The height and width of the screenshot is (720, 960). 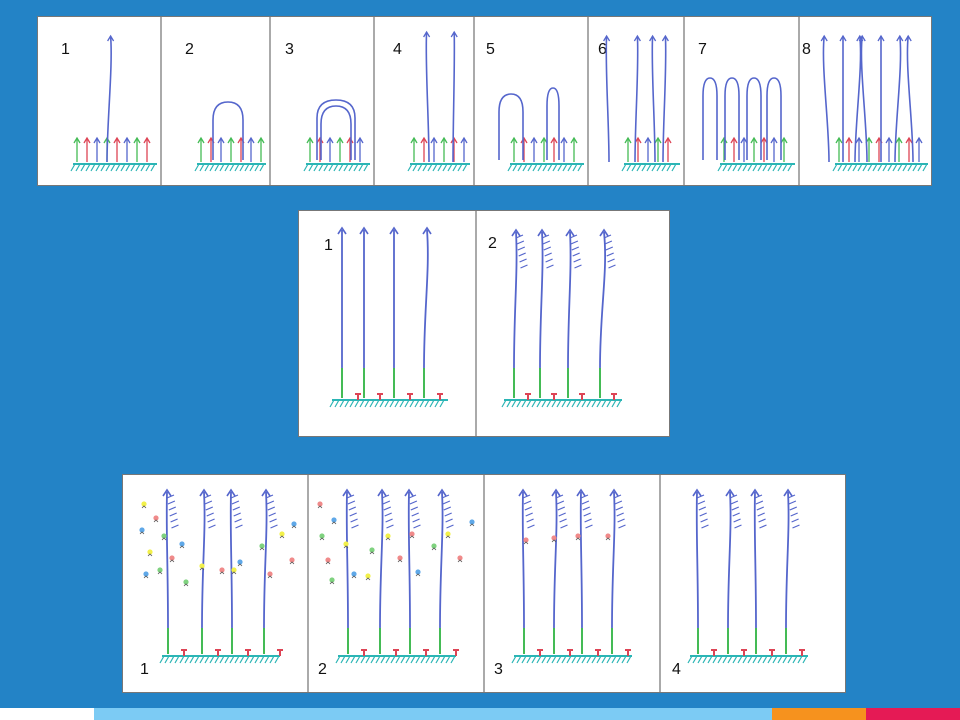 I want to click on frame-number: 8, so click(x=806, y=49).